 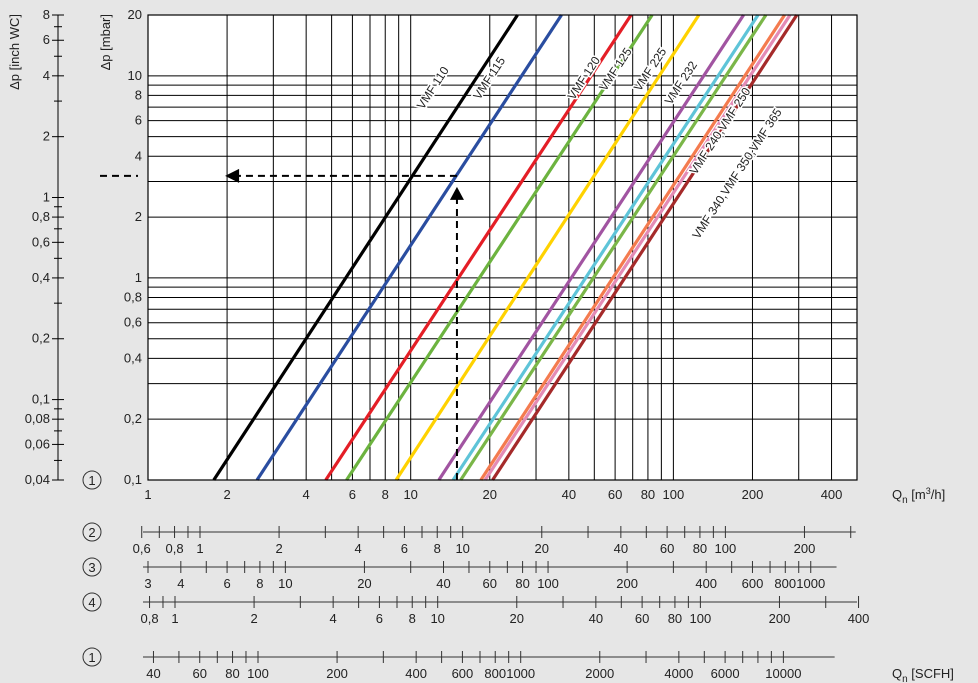 I want to click on y-tick-label-inch: 8, so click(x=46, y=14).